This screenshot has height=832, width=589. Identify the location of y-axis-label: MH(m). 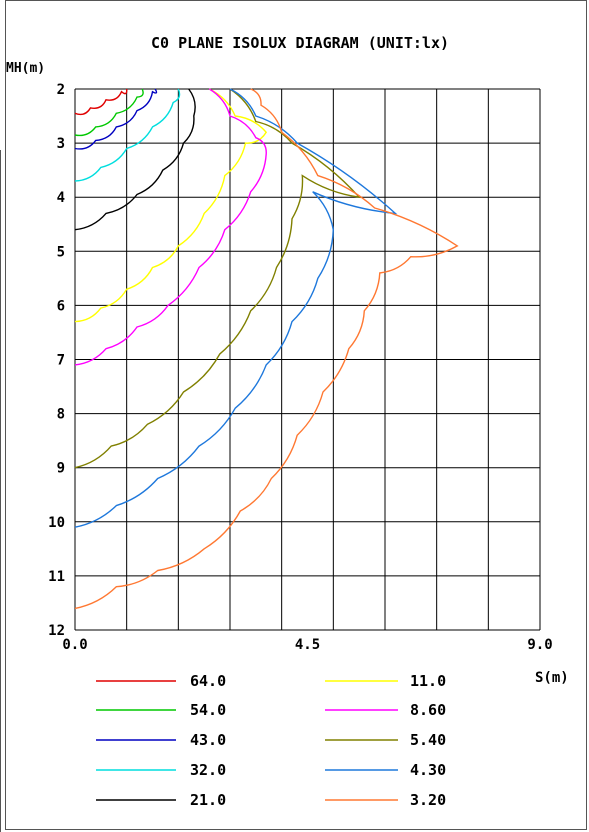
(25, 68).